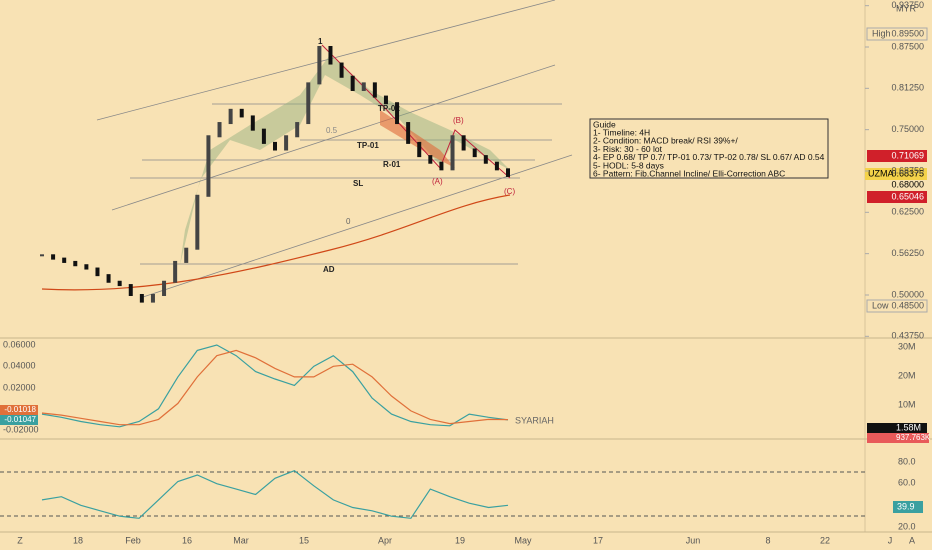 The image size is (932, 550). What do you see at coordinates (907, 253) in the screenshot?
I see `y-tick-label: 0.56250` at bounding box center [907, 253].